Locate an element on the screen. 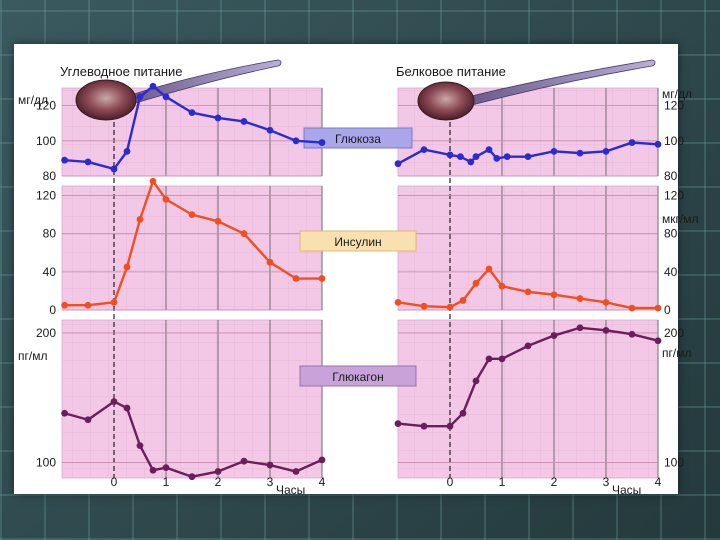  left-spoon-illustration is located at coordinates (178, 90).